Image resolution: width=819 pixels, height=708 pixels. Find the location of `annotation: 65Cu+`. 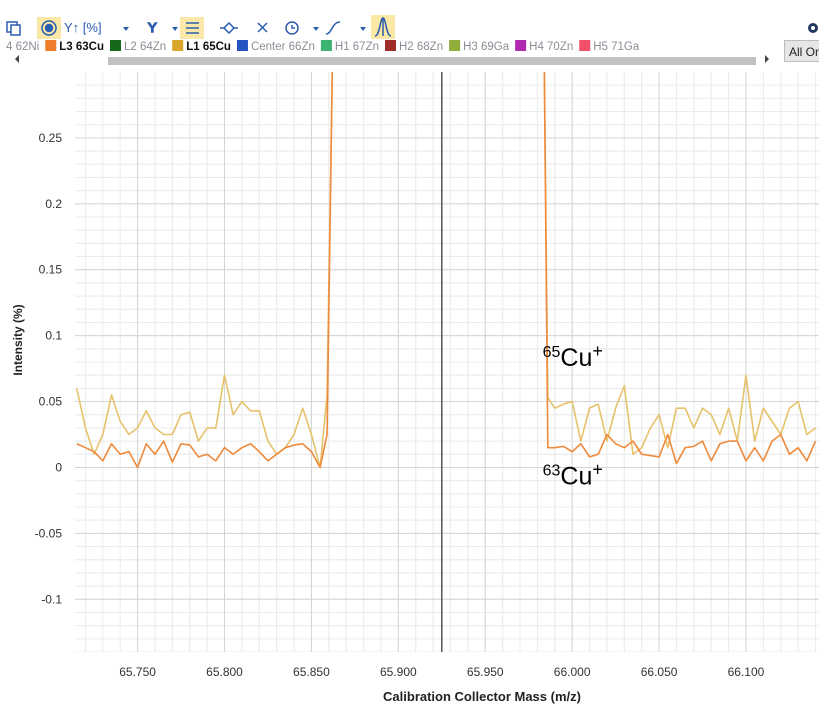

annotation: 65Cu+ is located at coordinates (573, 356).